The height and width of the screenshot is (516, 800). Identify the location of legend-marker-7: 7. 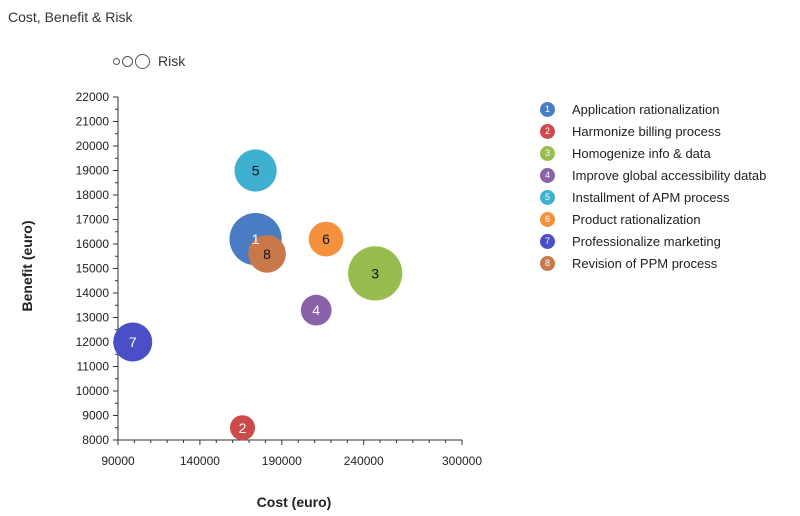
(547, 241).